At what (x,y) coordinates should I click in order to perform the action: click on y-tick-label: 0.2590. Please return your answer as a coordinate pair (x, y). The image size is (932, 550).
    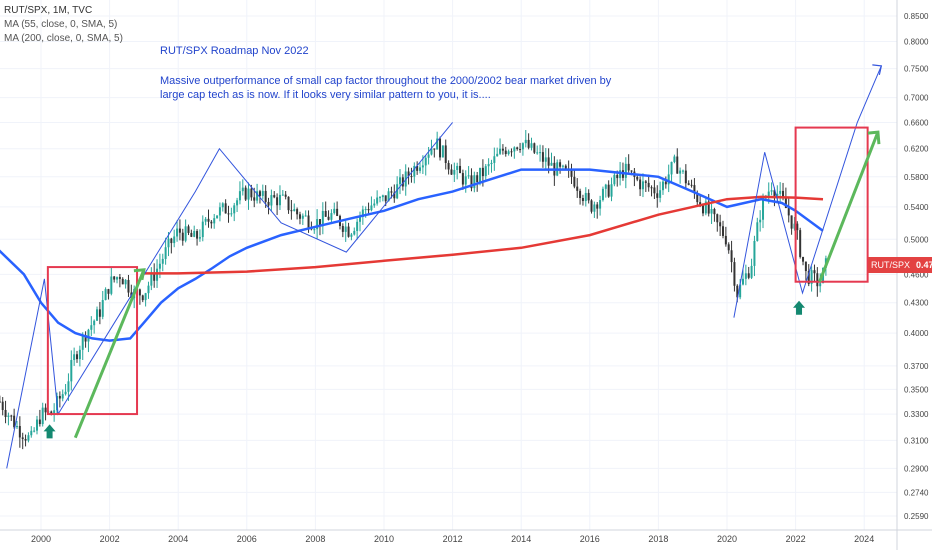
    Looking at the image, I should click on (916, 516).